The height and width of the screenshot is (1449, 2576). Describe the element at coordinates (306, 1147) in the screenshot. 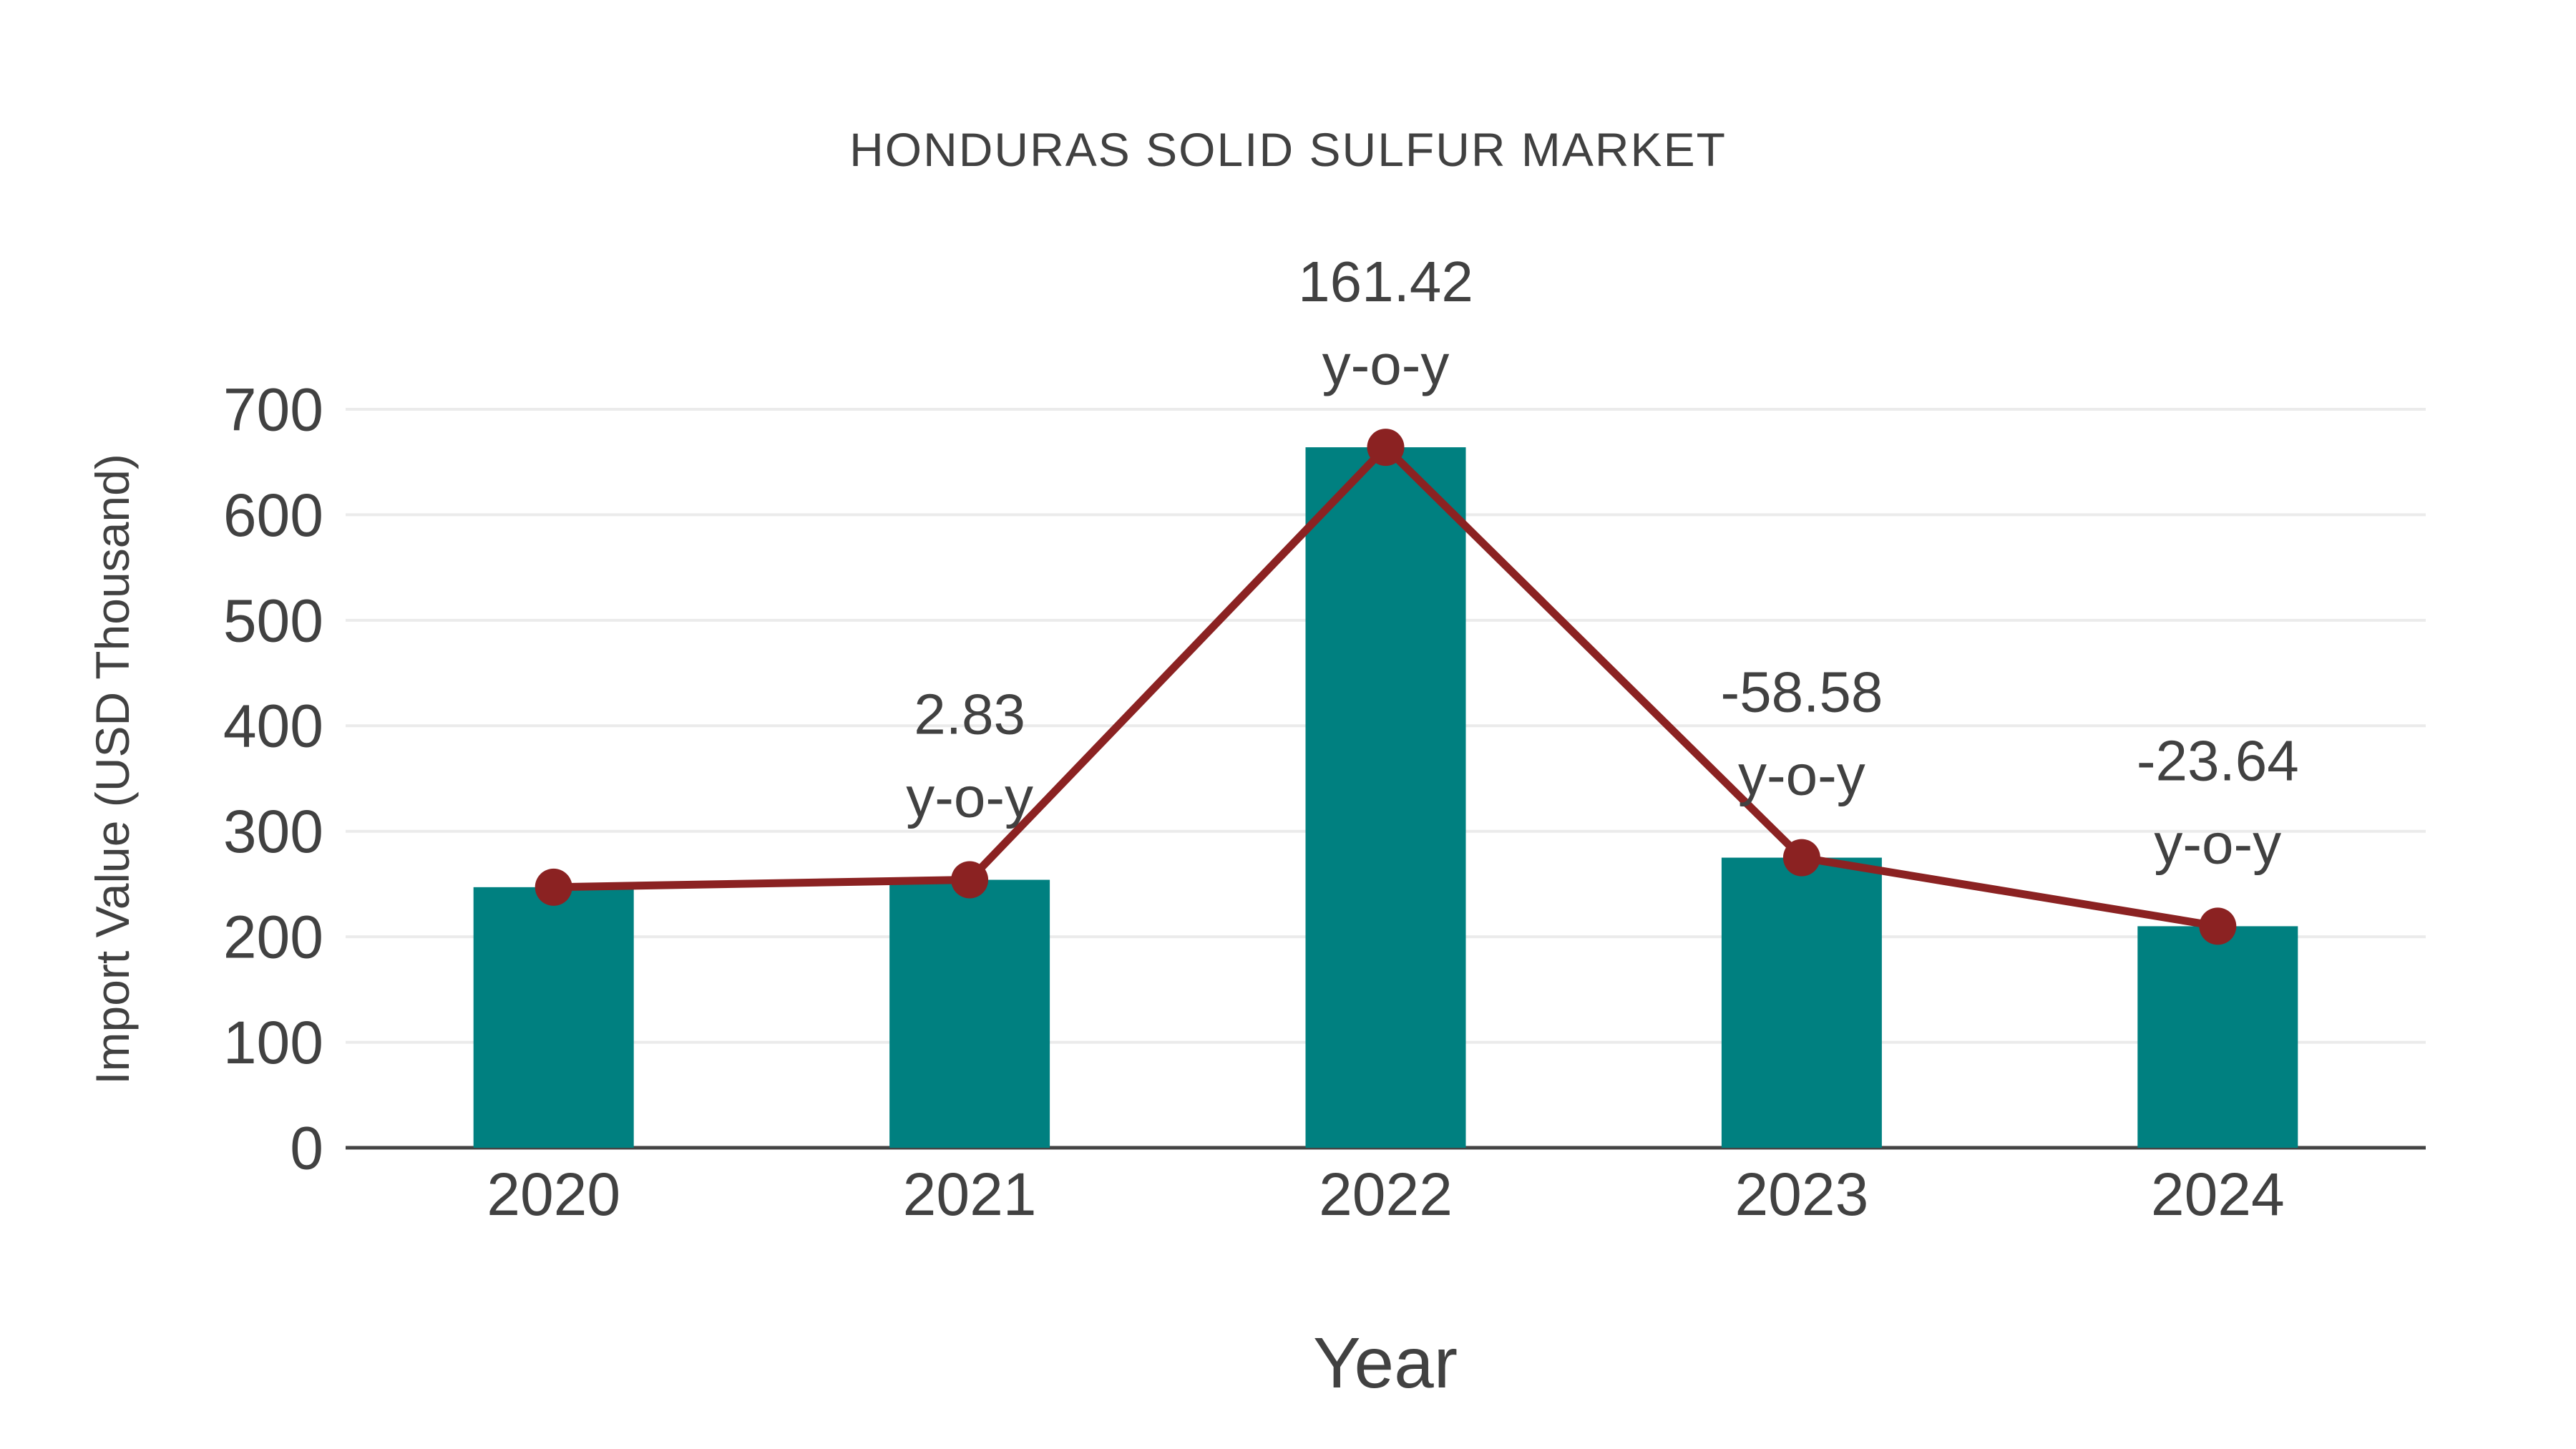

I see `y-tick-label: 0` at that location.